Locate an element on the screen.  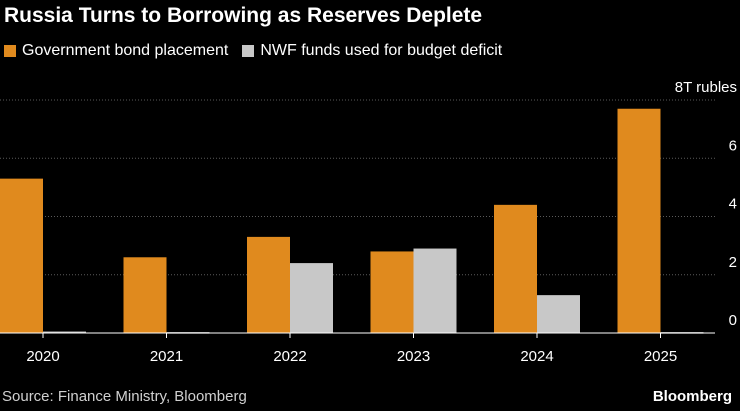
y-tick-label: 2 is located at coordinates (733, 262).